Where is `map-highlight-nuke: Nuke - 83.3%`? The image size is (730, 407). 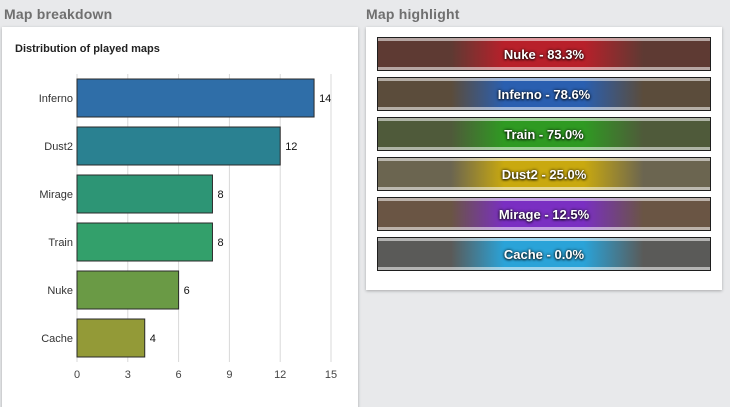
map-highlight-nuke: Nuke - 83.3% is located at coordinates (544, 54).